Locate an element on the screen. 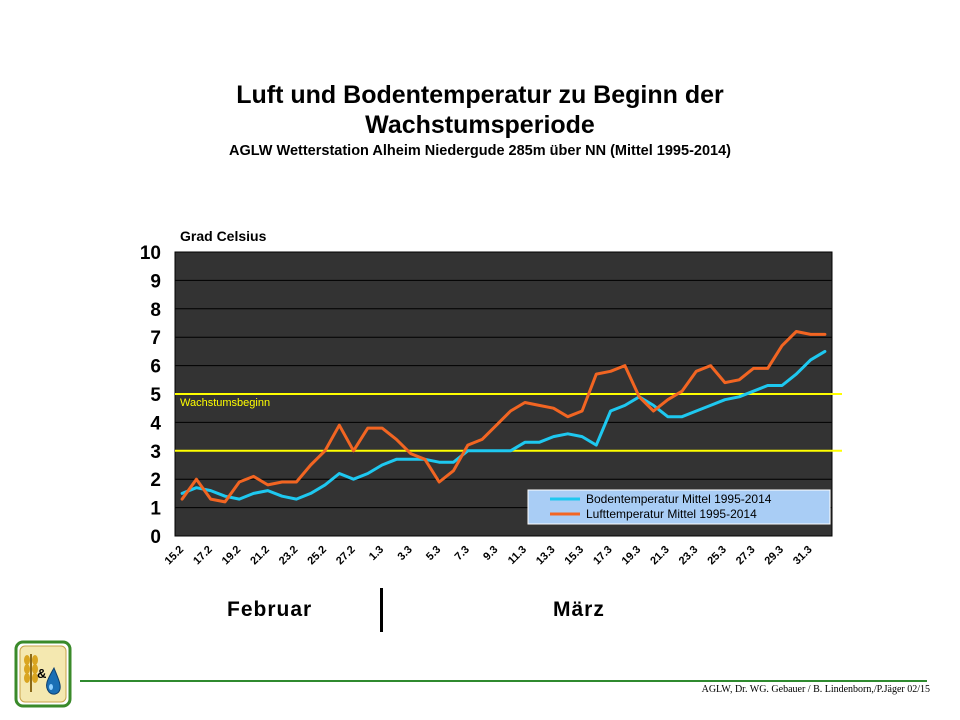 The width and height of the screenshot is (960, 720). legend-box is located at coordinates (679, 507).